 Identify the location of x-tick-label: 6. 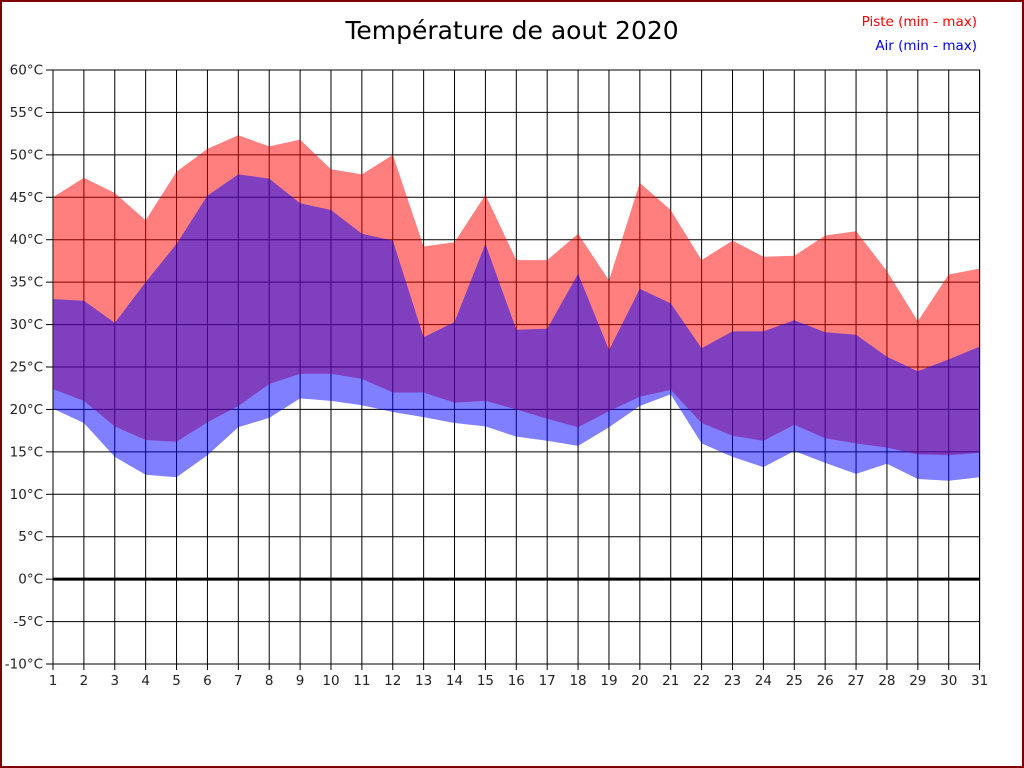
(207, 681).